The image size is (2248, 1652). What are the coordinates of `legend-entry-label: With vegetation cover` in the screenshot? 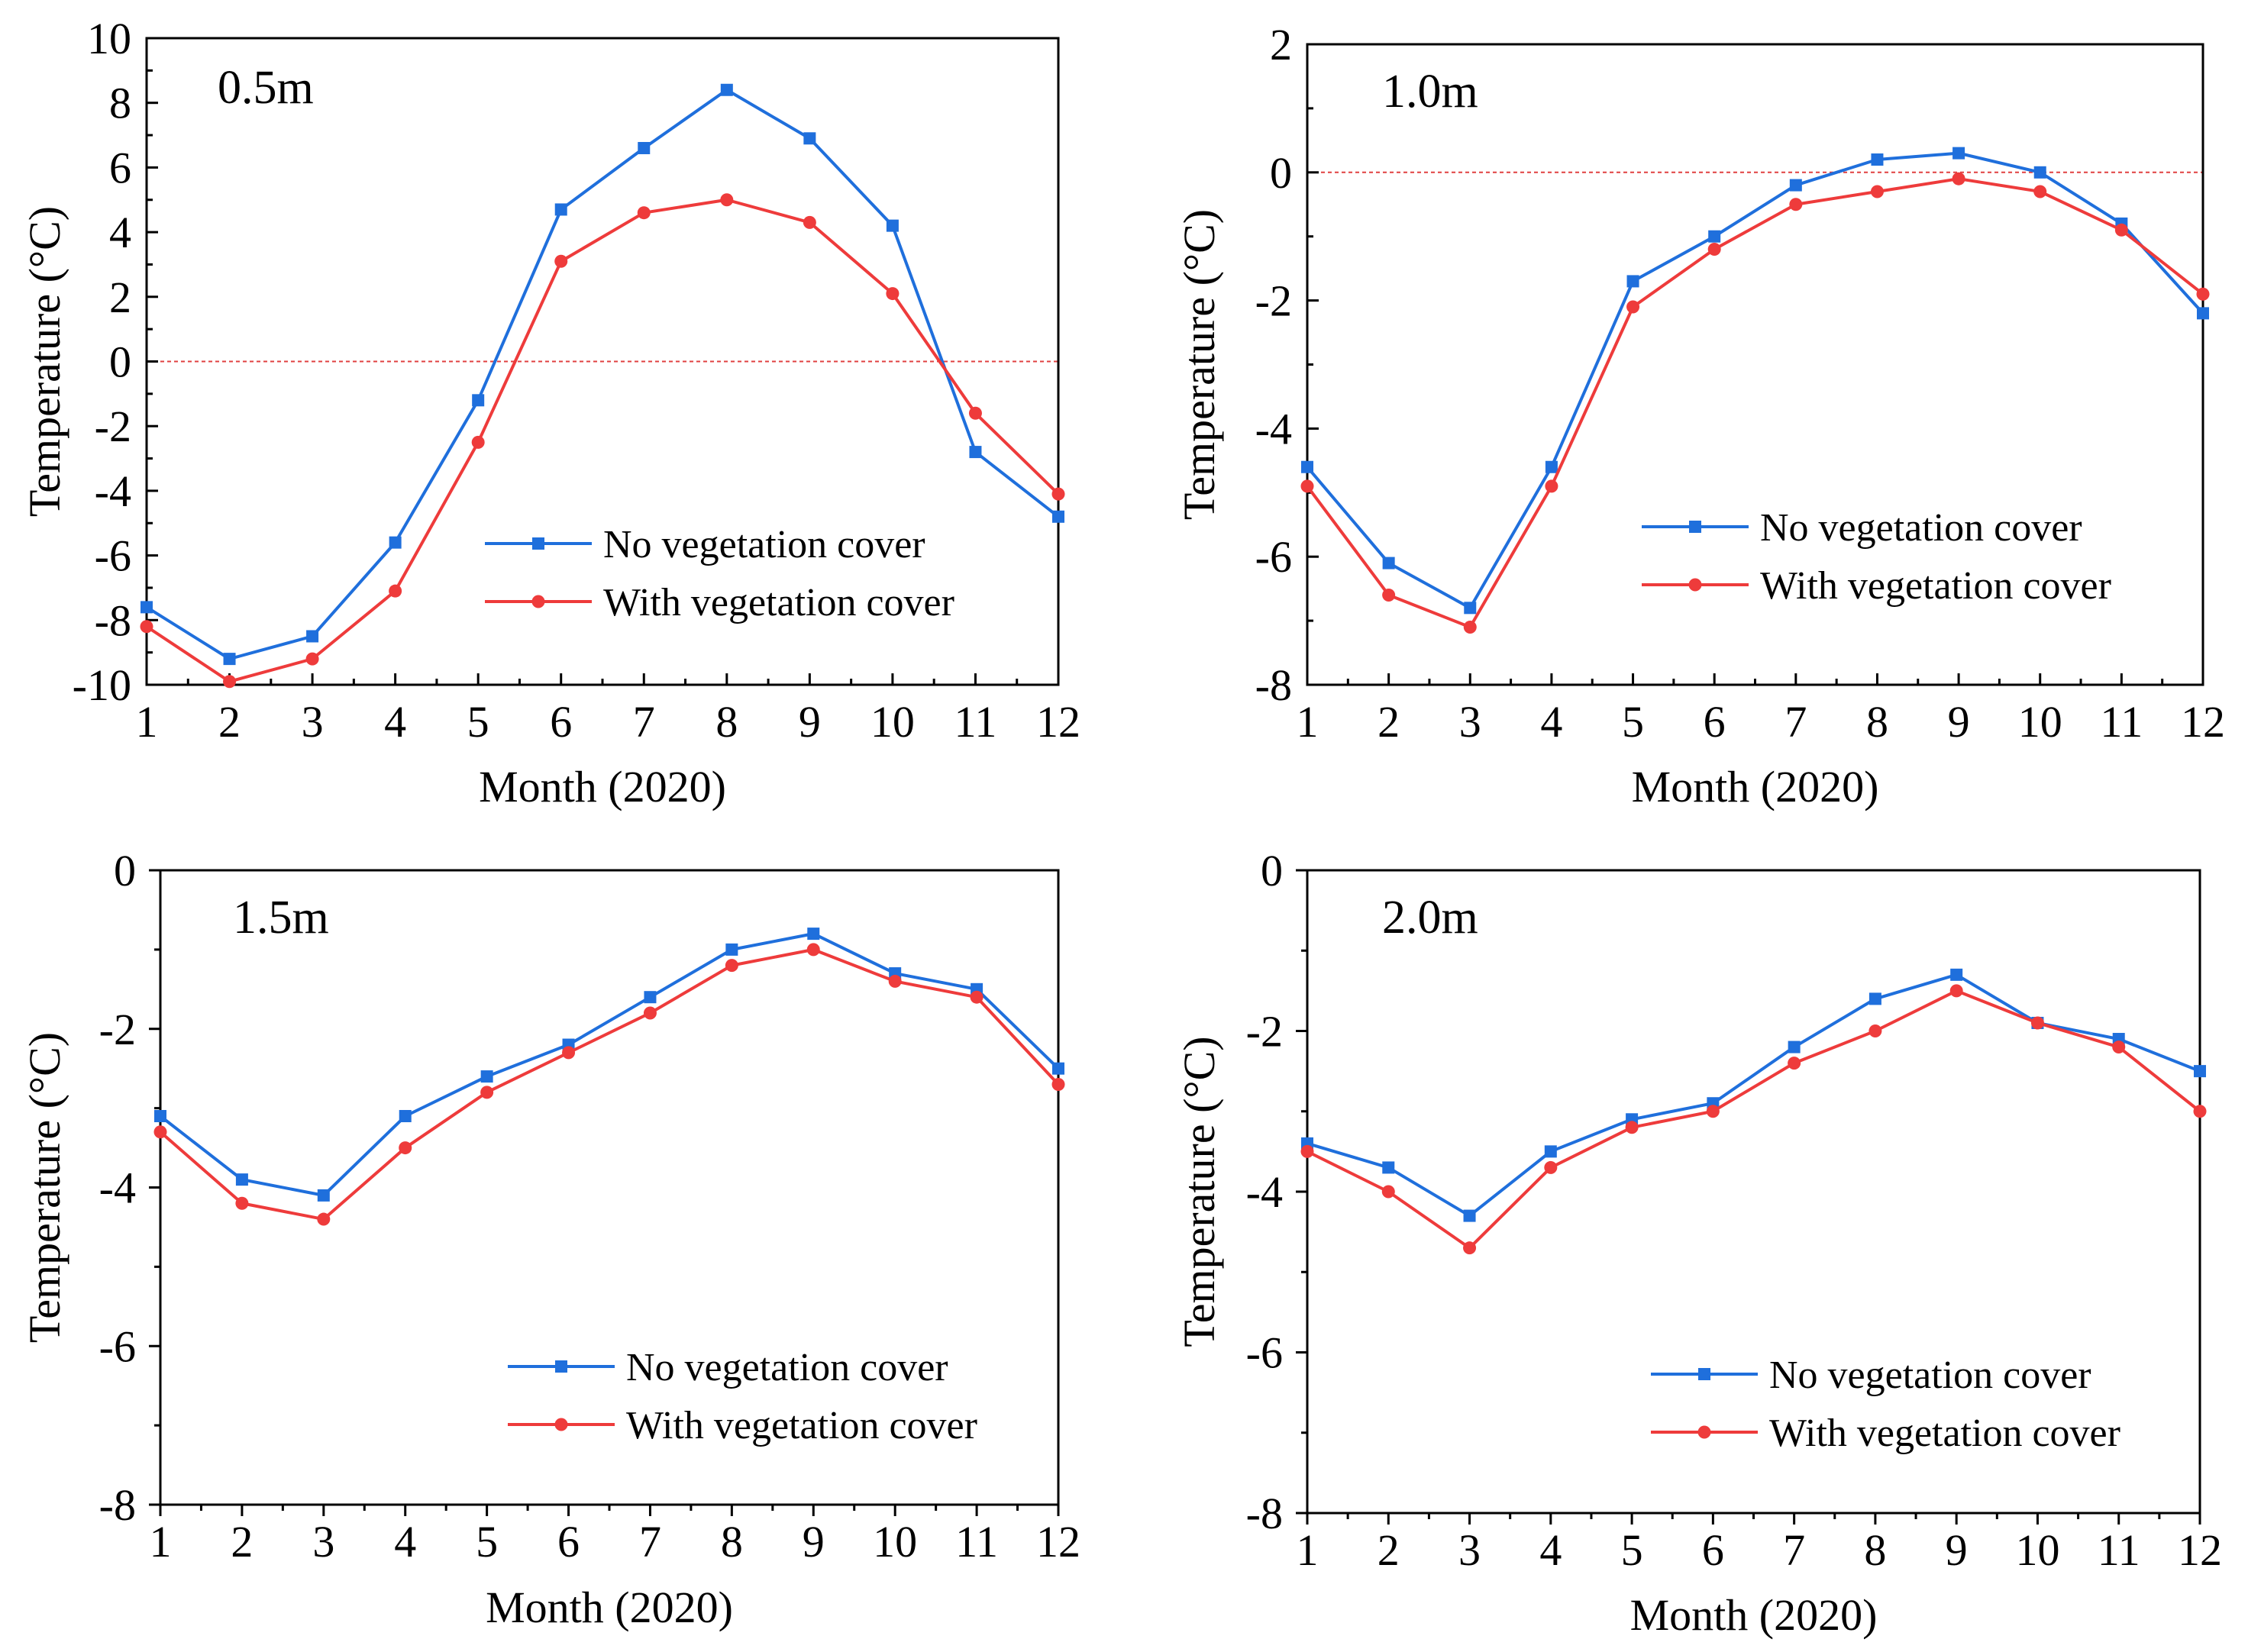 It's located at (1935, 586).